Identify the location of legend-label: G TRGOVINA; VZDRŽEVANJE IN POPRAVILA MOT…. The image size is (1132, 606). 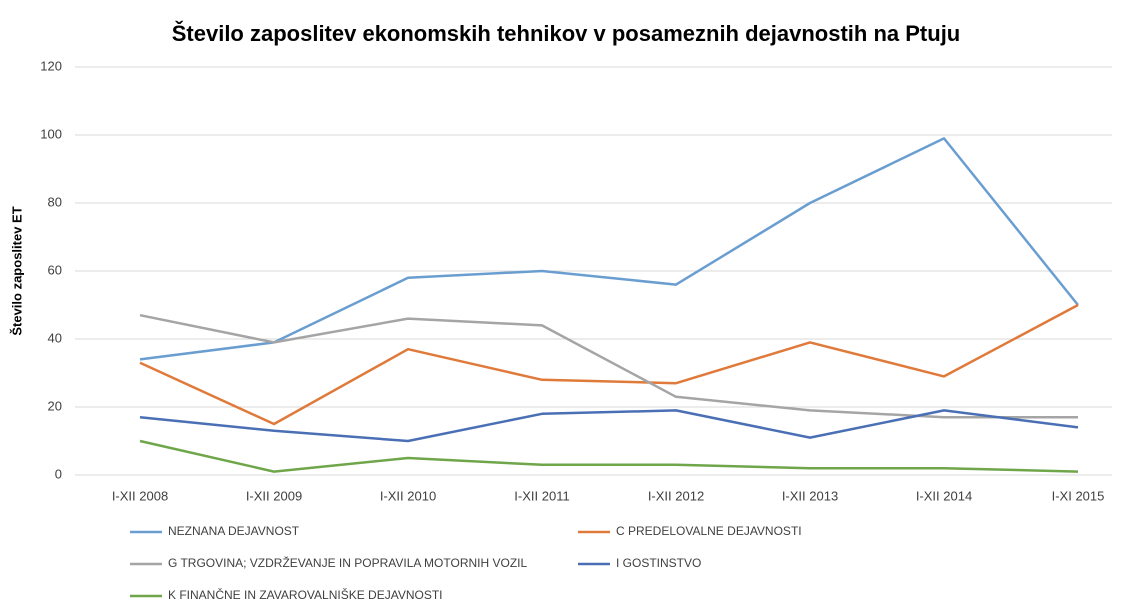
(348, 562).